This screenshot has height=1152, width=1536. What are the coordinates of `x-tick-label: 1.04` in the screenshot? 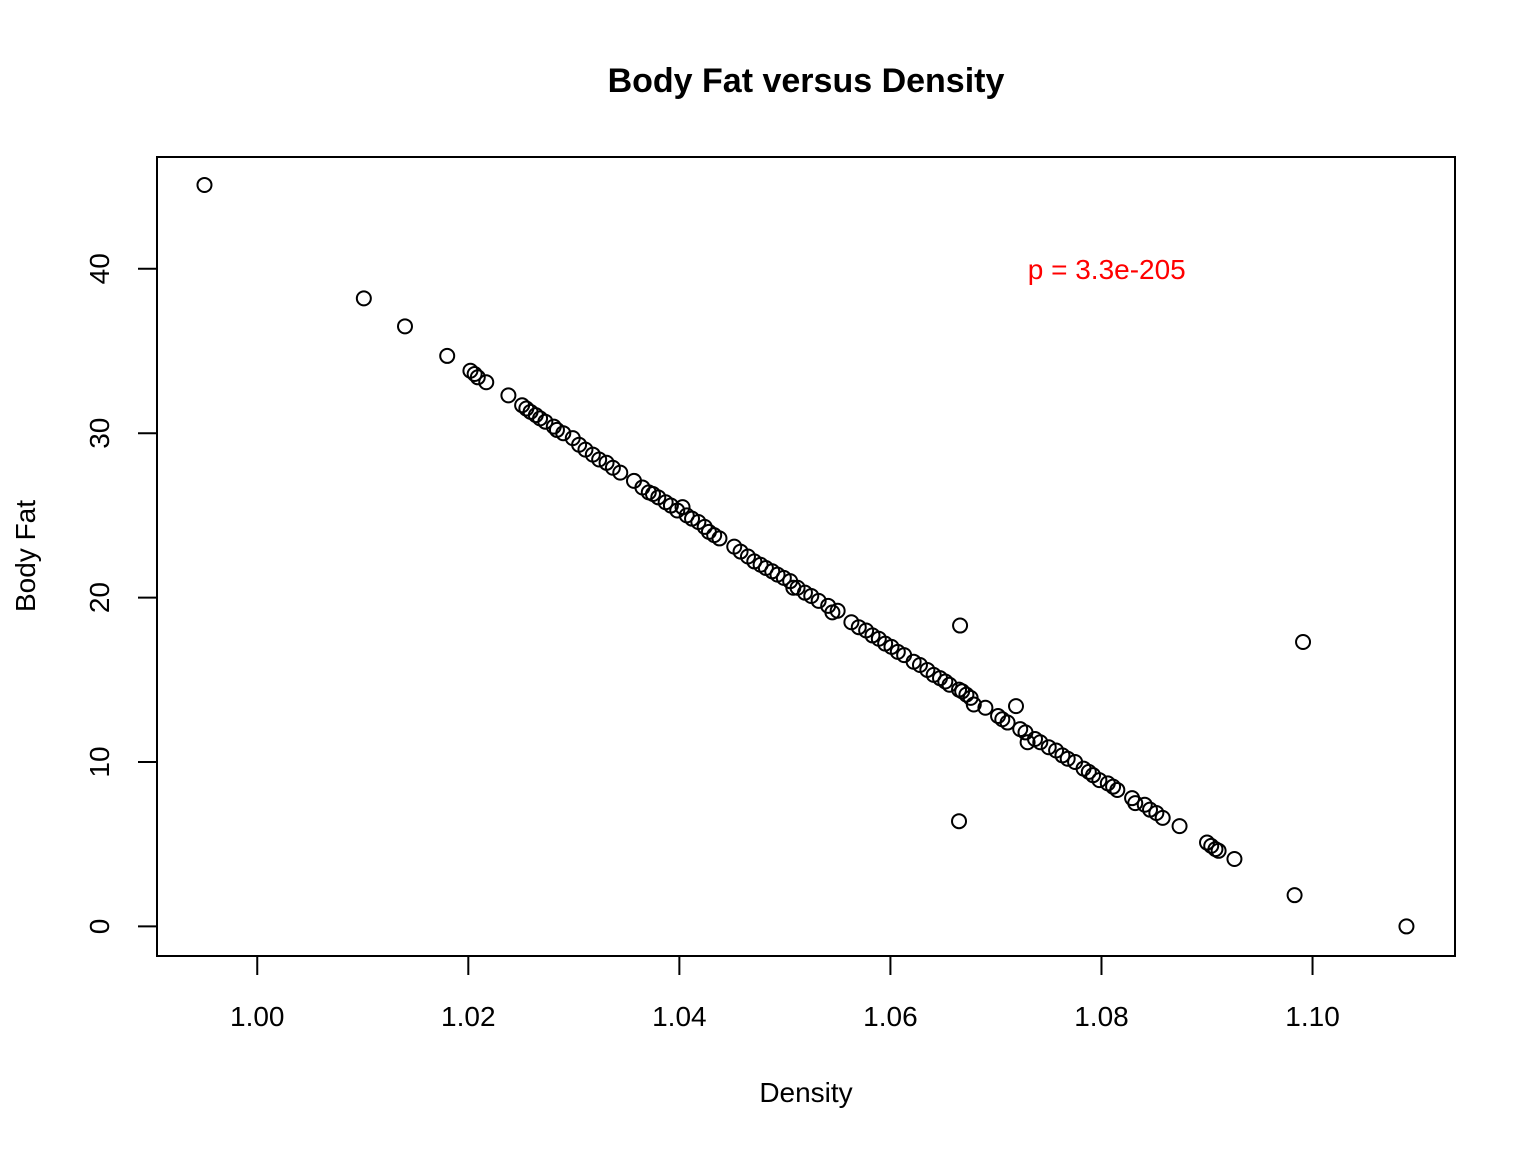 It's located at (679, 1016).